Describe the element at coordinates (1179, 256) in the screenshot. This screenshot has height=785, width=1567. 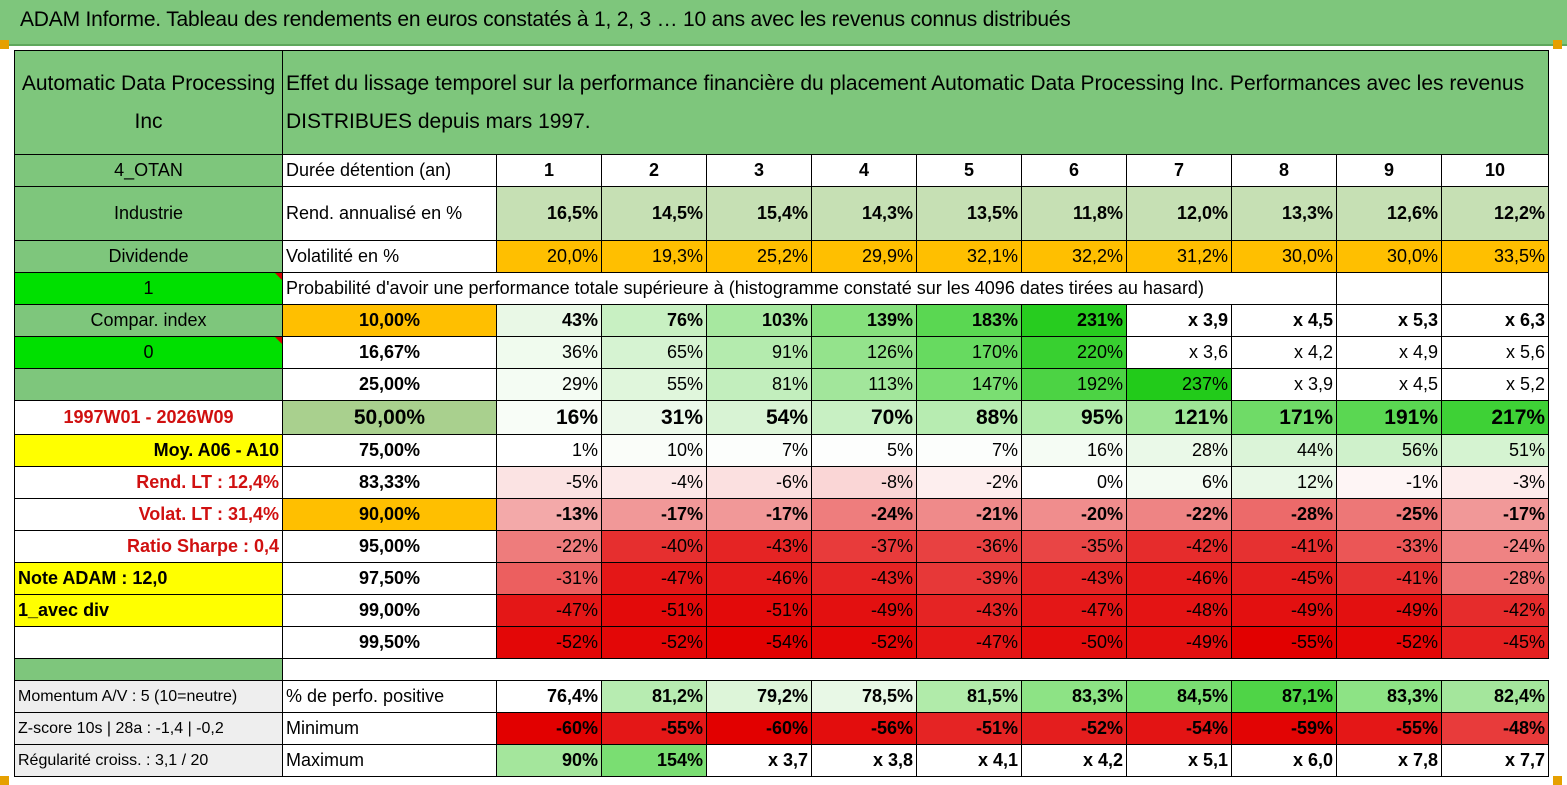
I see `volatility-value: 31,2%` at that location.